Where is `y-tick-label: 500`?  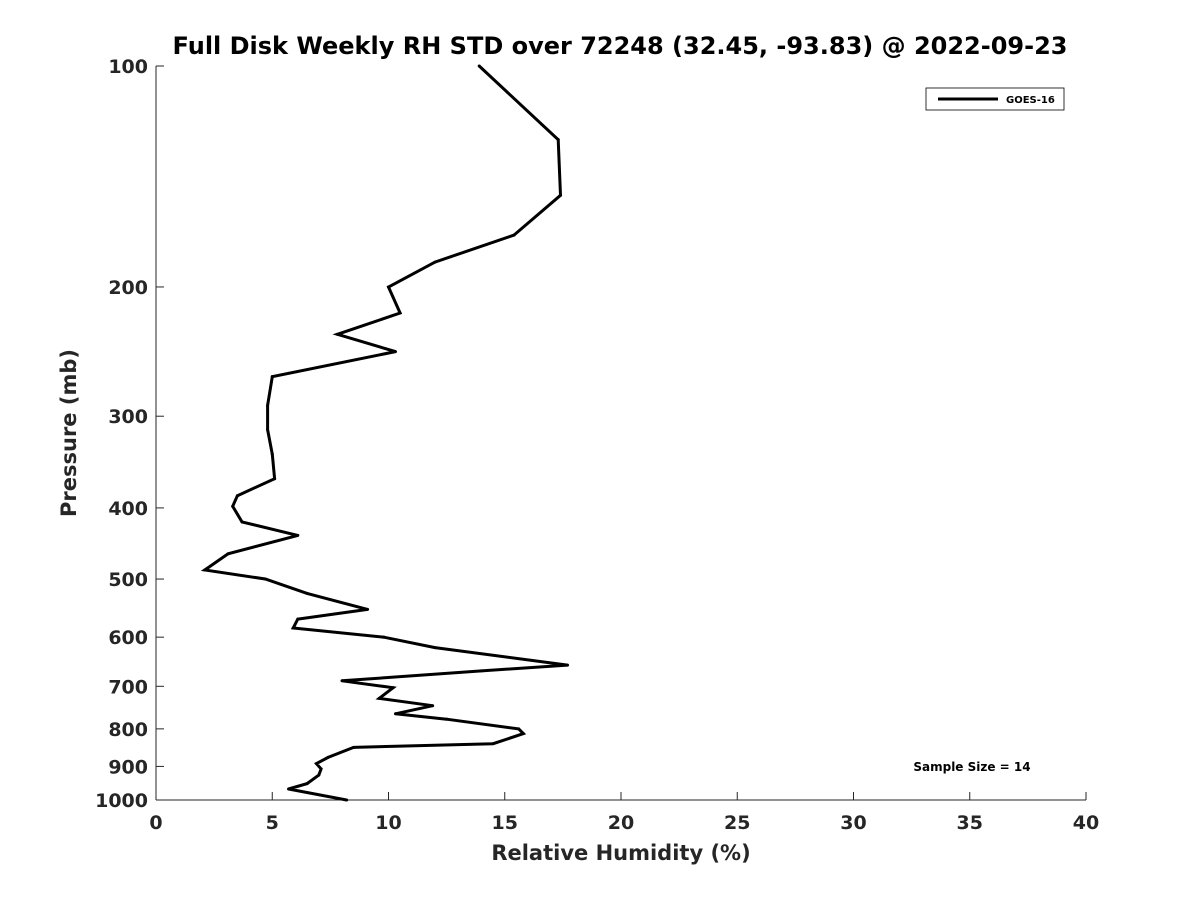 y-tick-label: 500 is located at coordinates (128, 580).